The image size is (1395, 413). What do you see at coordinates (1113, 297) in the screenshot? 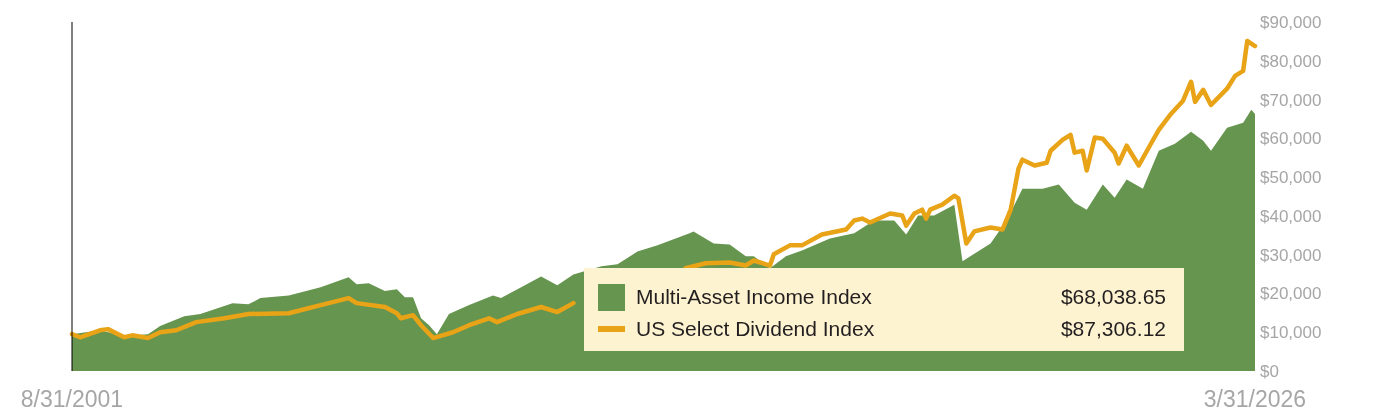
I see `annotation: $68,038.65` at bounding box center [1113, 297].